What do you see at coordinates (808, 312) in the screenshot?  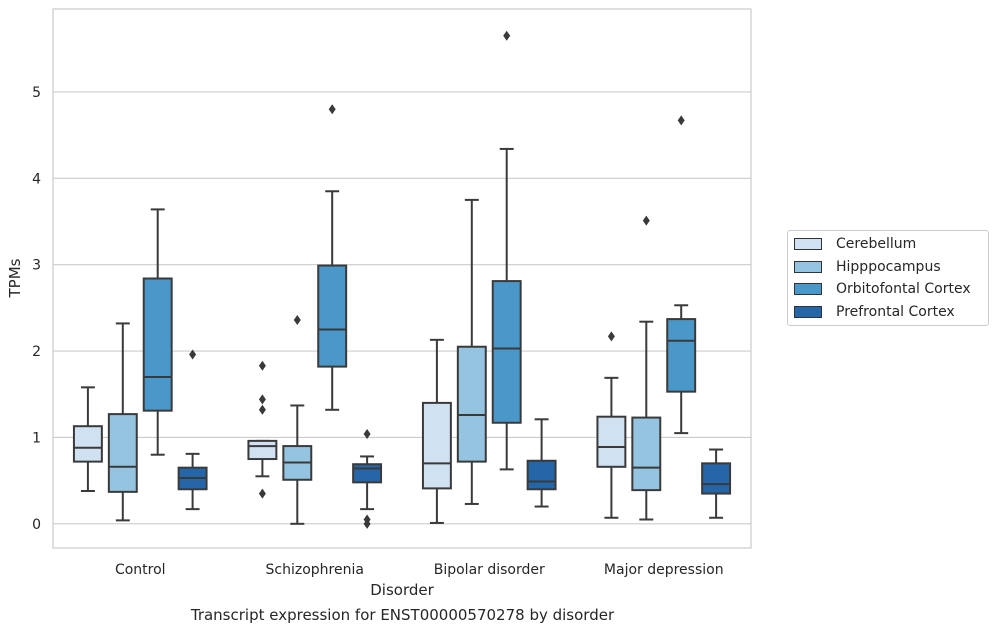 I see `legend-swatch-prefrontal-cortex` at bounding box center [808, 312].